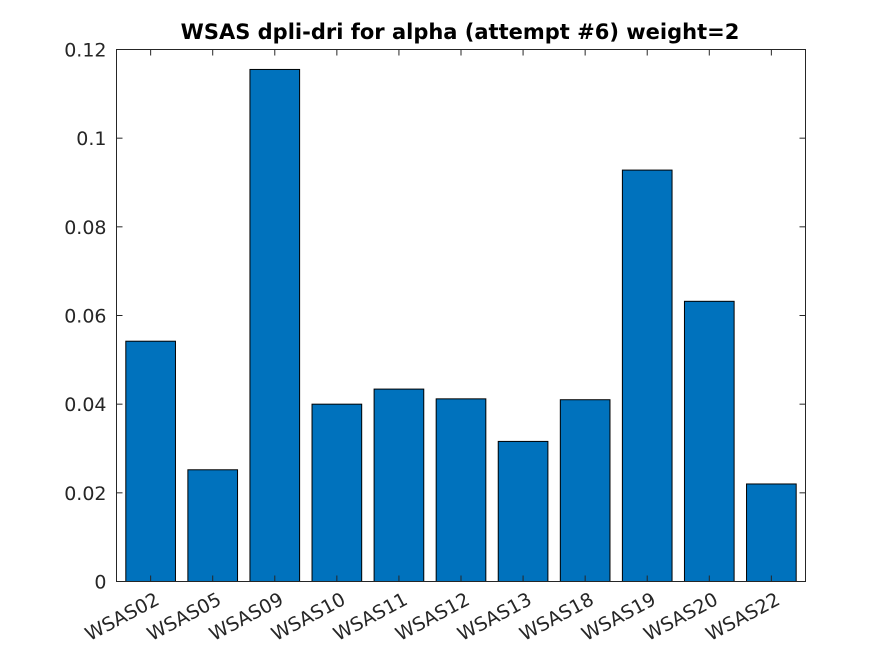 The height and width of the screenshot is (656, 891). What do you see at coordinates (91, 139) in the screenshot?
I see `y-tick-label: 0.1` at bounding box center [91, 139].